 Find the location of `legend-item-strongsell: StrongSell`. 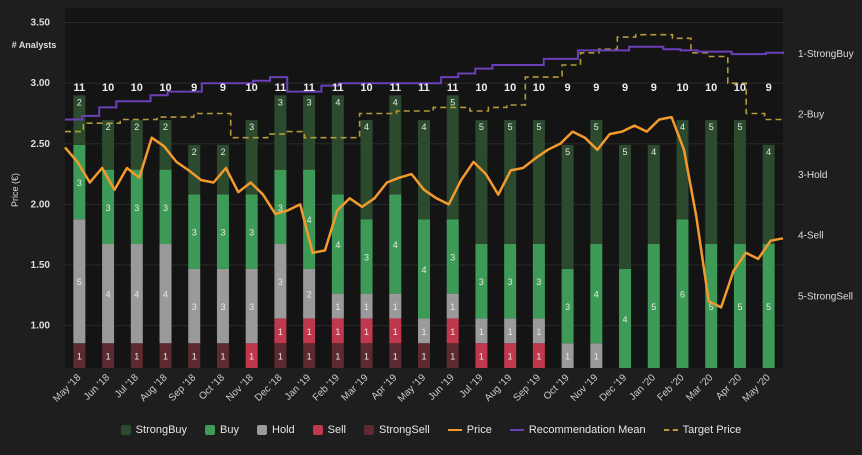

legend-item-strongsell: StrongSell is located at coordinates (396, 430).